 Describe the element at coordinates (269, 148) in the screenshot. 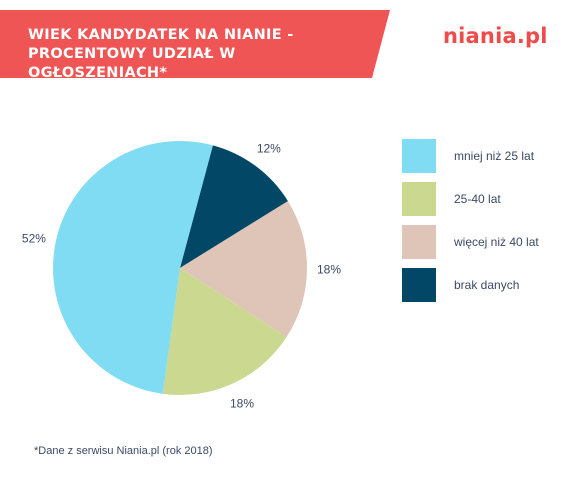

I see `slice-value-label-3: 12%` at that location.